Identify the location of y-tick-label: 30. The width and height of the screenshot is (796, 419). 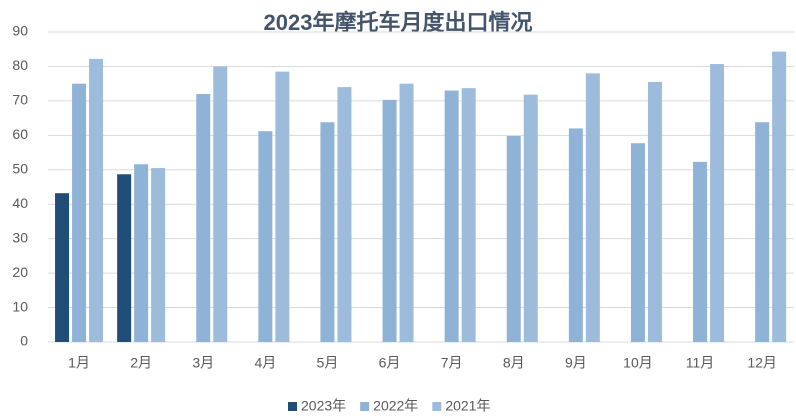
(20, 237).